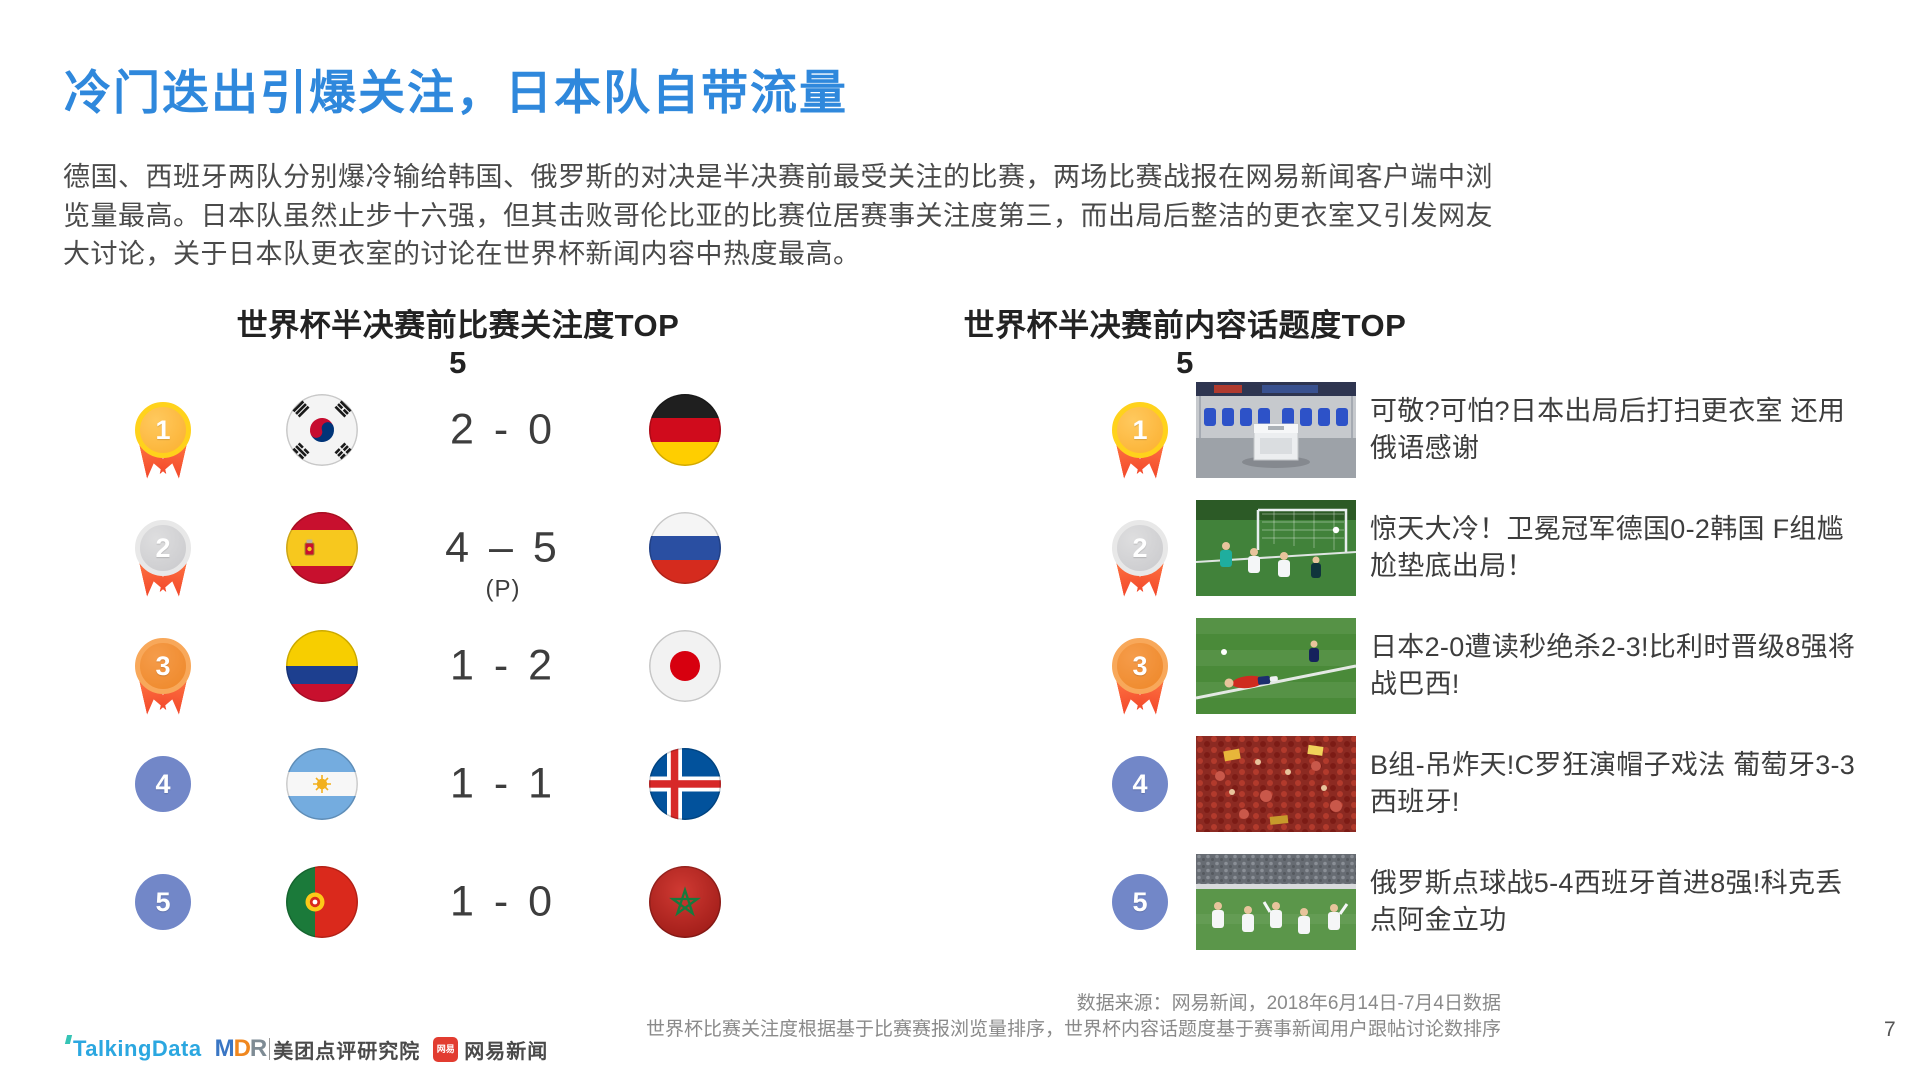 The height and width of the screenshot is (1080, 1921). What do you see at coordinates (347, 1051) in the screenshot?
I see `meituan-dianping-institute-label: 美团点评研究院` at bounding box center [347, 1051].